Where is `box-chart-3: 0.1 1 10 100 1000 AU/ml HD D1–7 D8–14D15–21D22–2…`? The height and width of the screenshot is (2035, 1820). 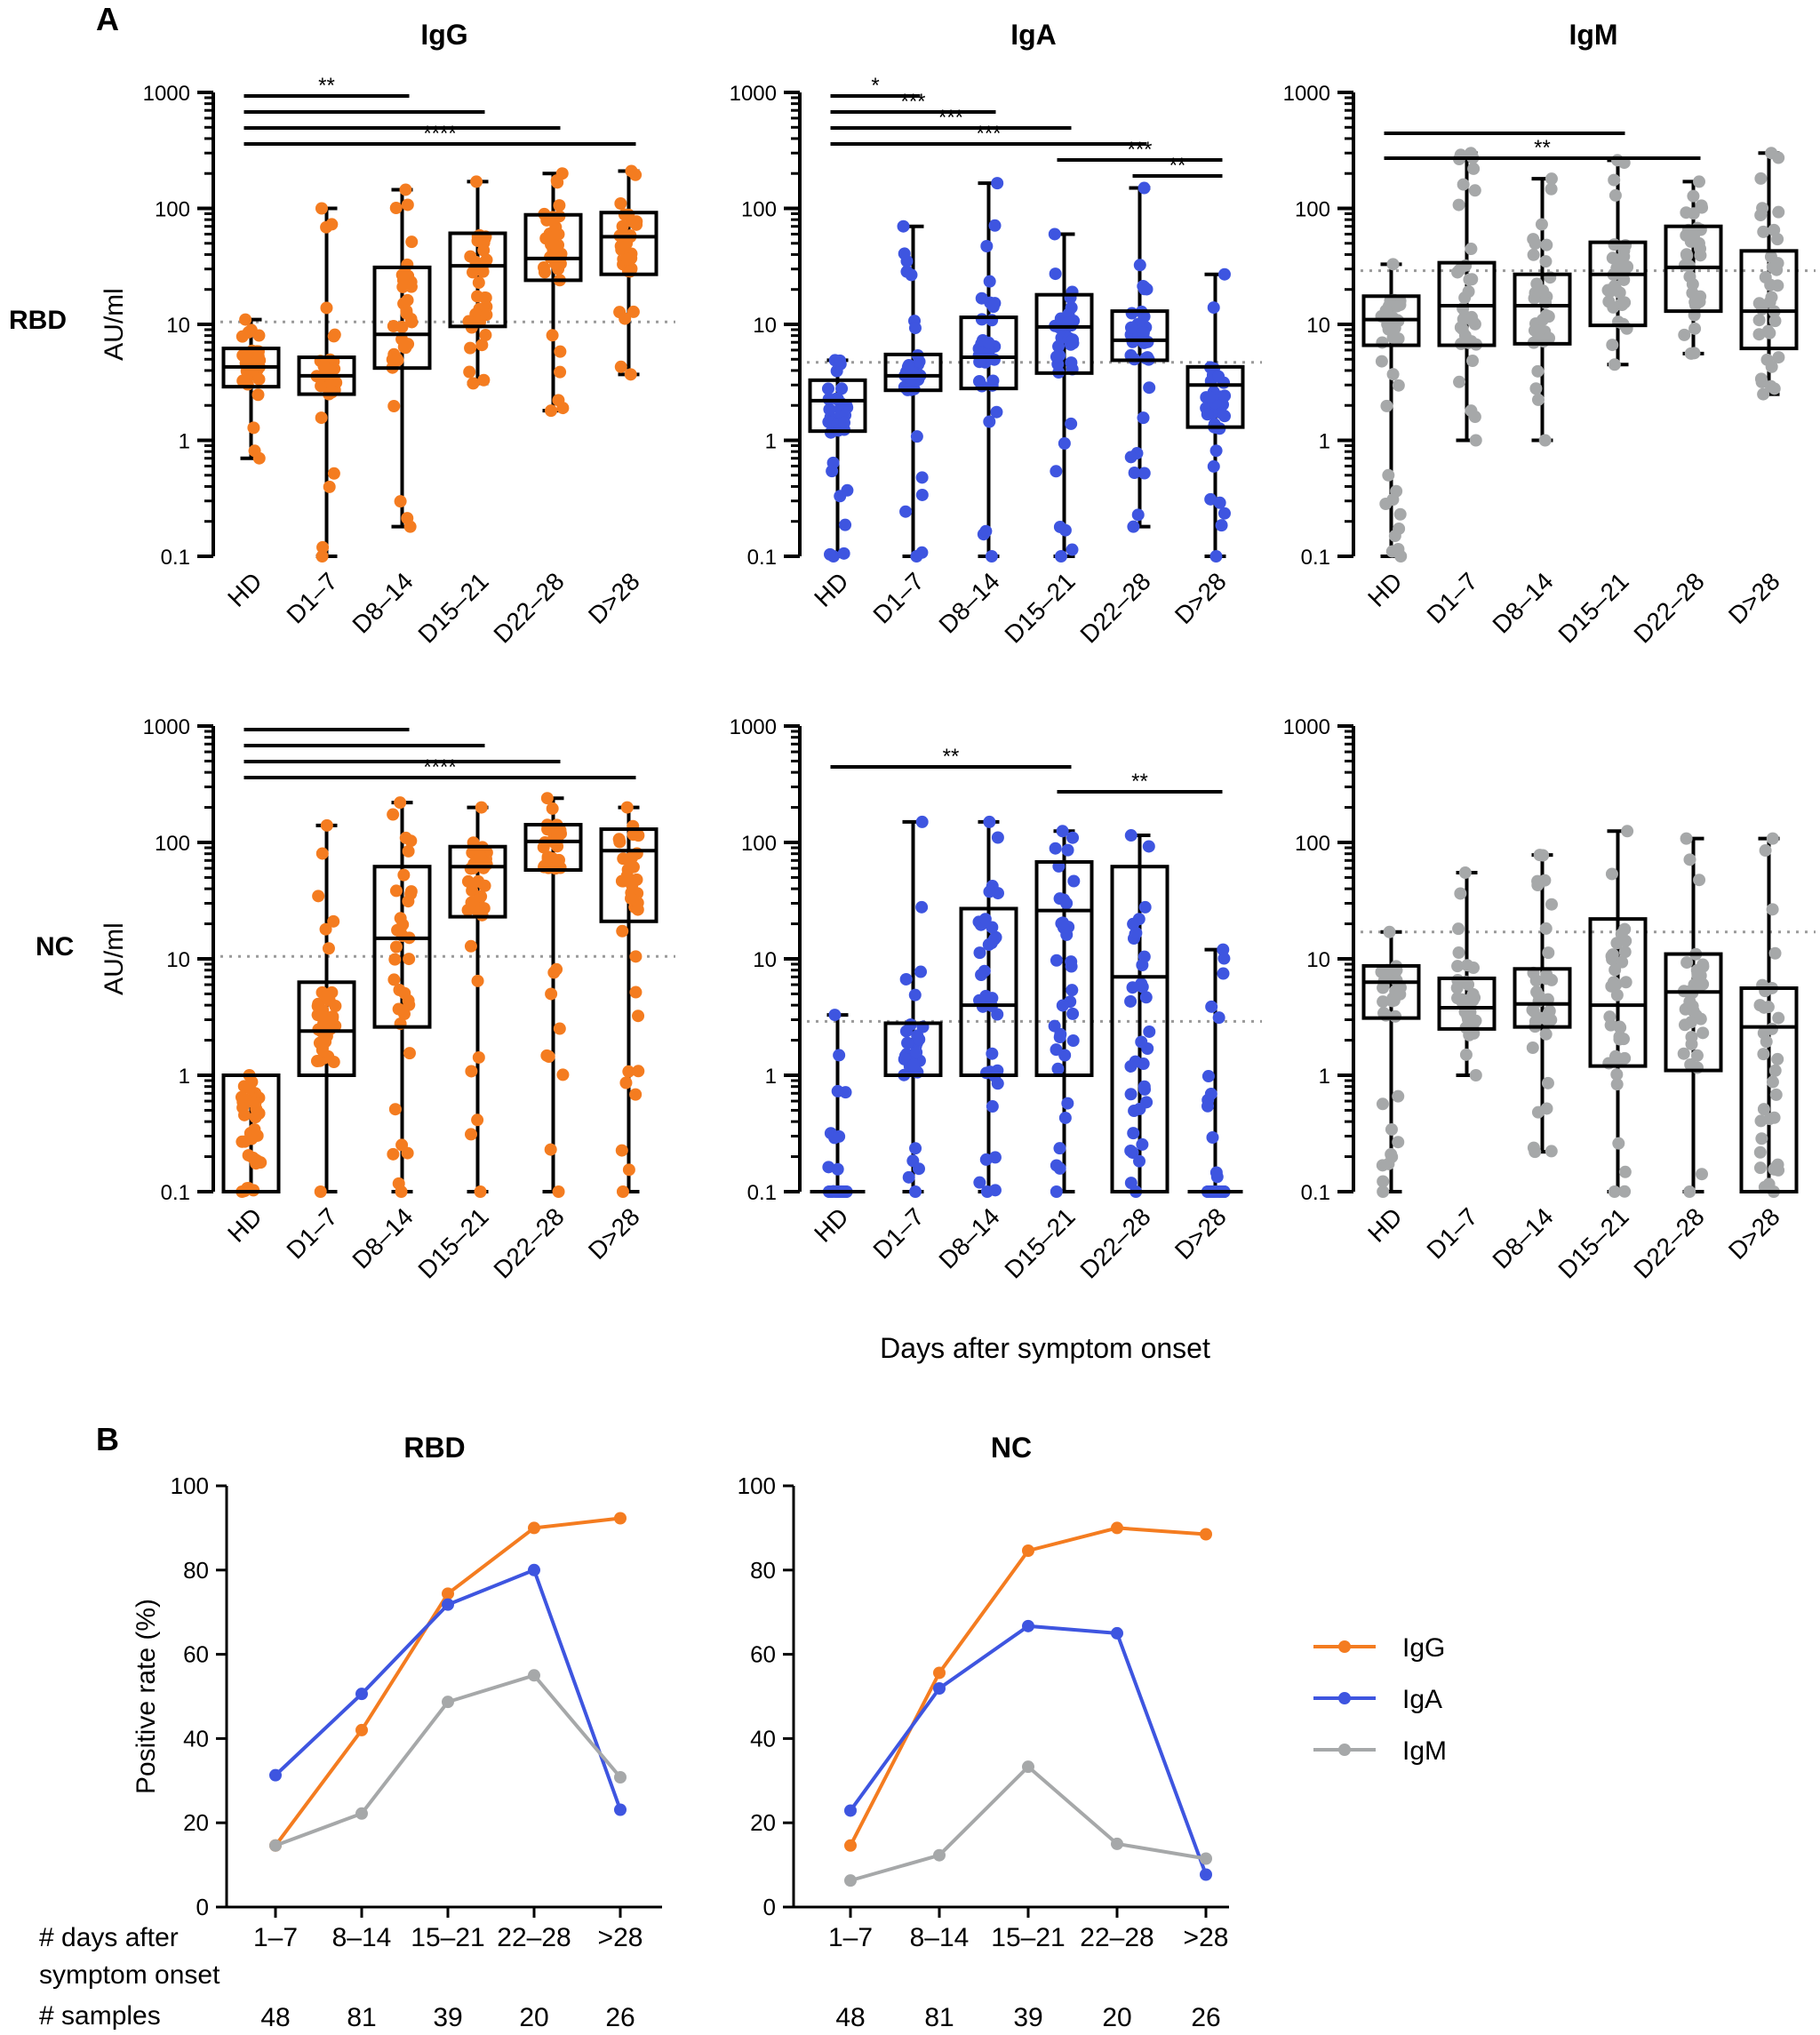
box-chart-3: 0.1 1 10 100 1000 AU/ml HD D1–7 D8–14D15–21D22–2… is located at coordinates (387, 1000).